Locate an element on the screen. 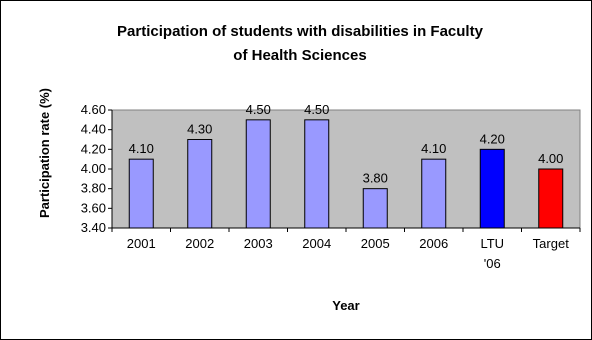 Image resolution: width=592 pixels, height=340 pixels. x-tick-label: 2002 is located at coordinates (199, 243).